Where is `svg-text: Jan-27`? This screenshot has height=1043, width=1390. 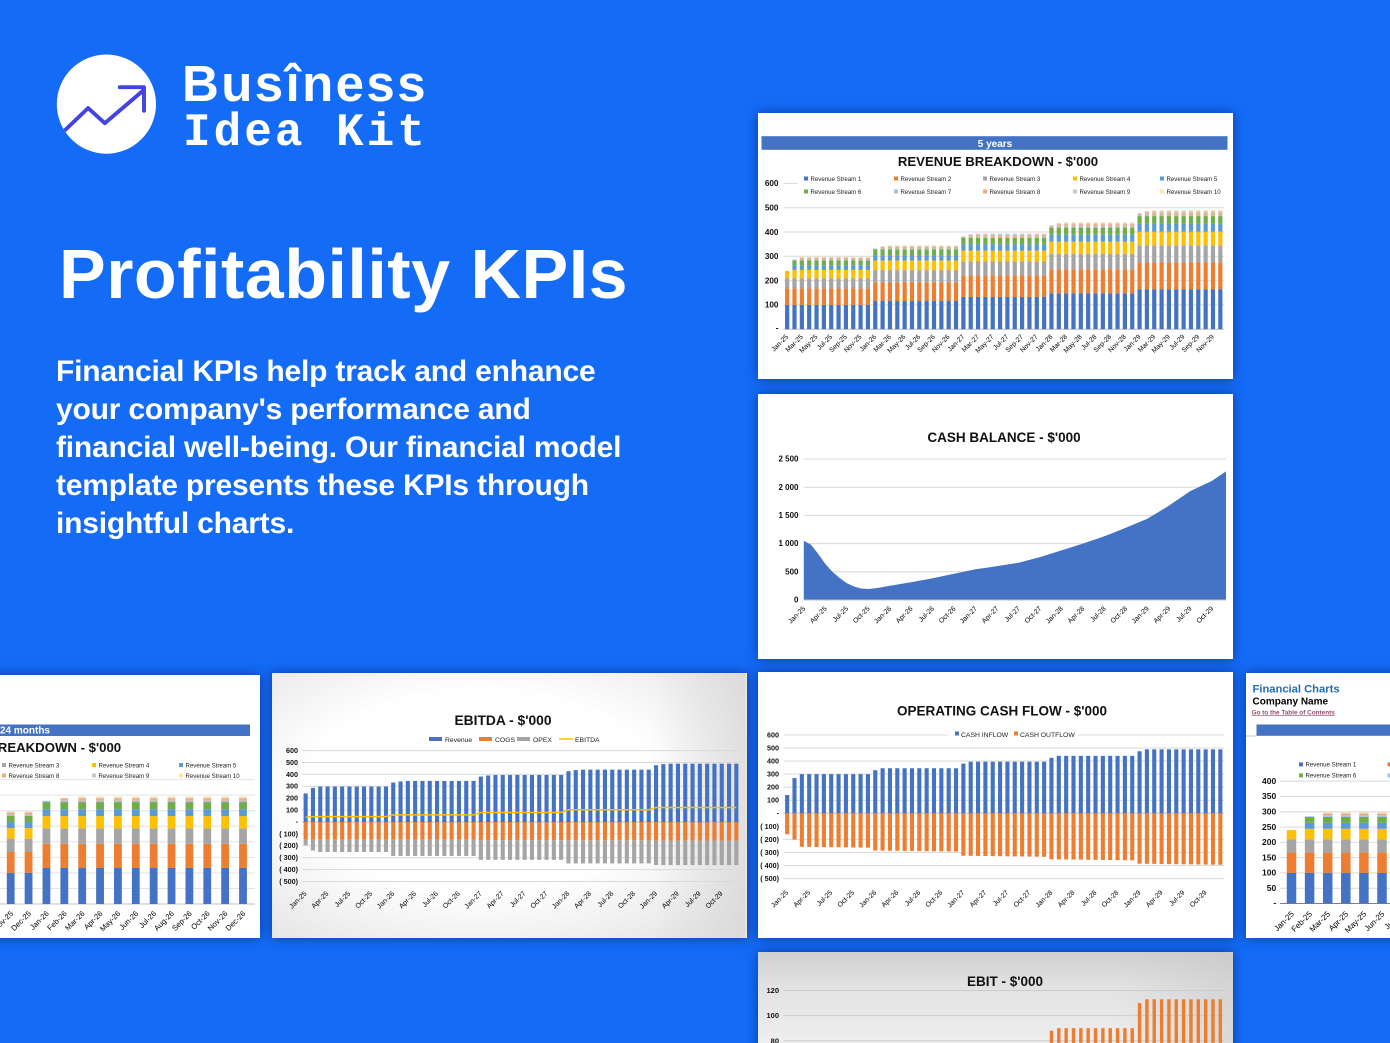
svg-text: Jan-27 is located at coordinates (969, 615).